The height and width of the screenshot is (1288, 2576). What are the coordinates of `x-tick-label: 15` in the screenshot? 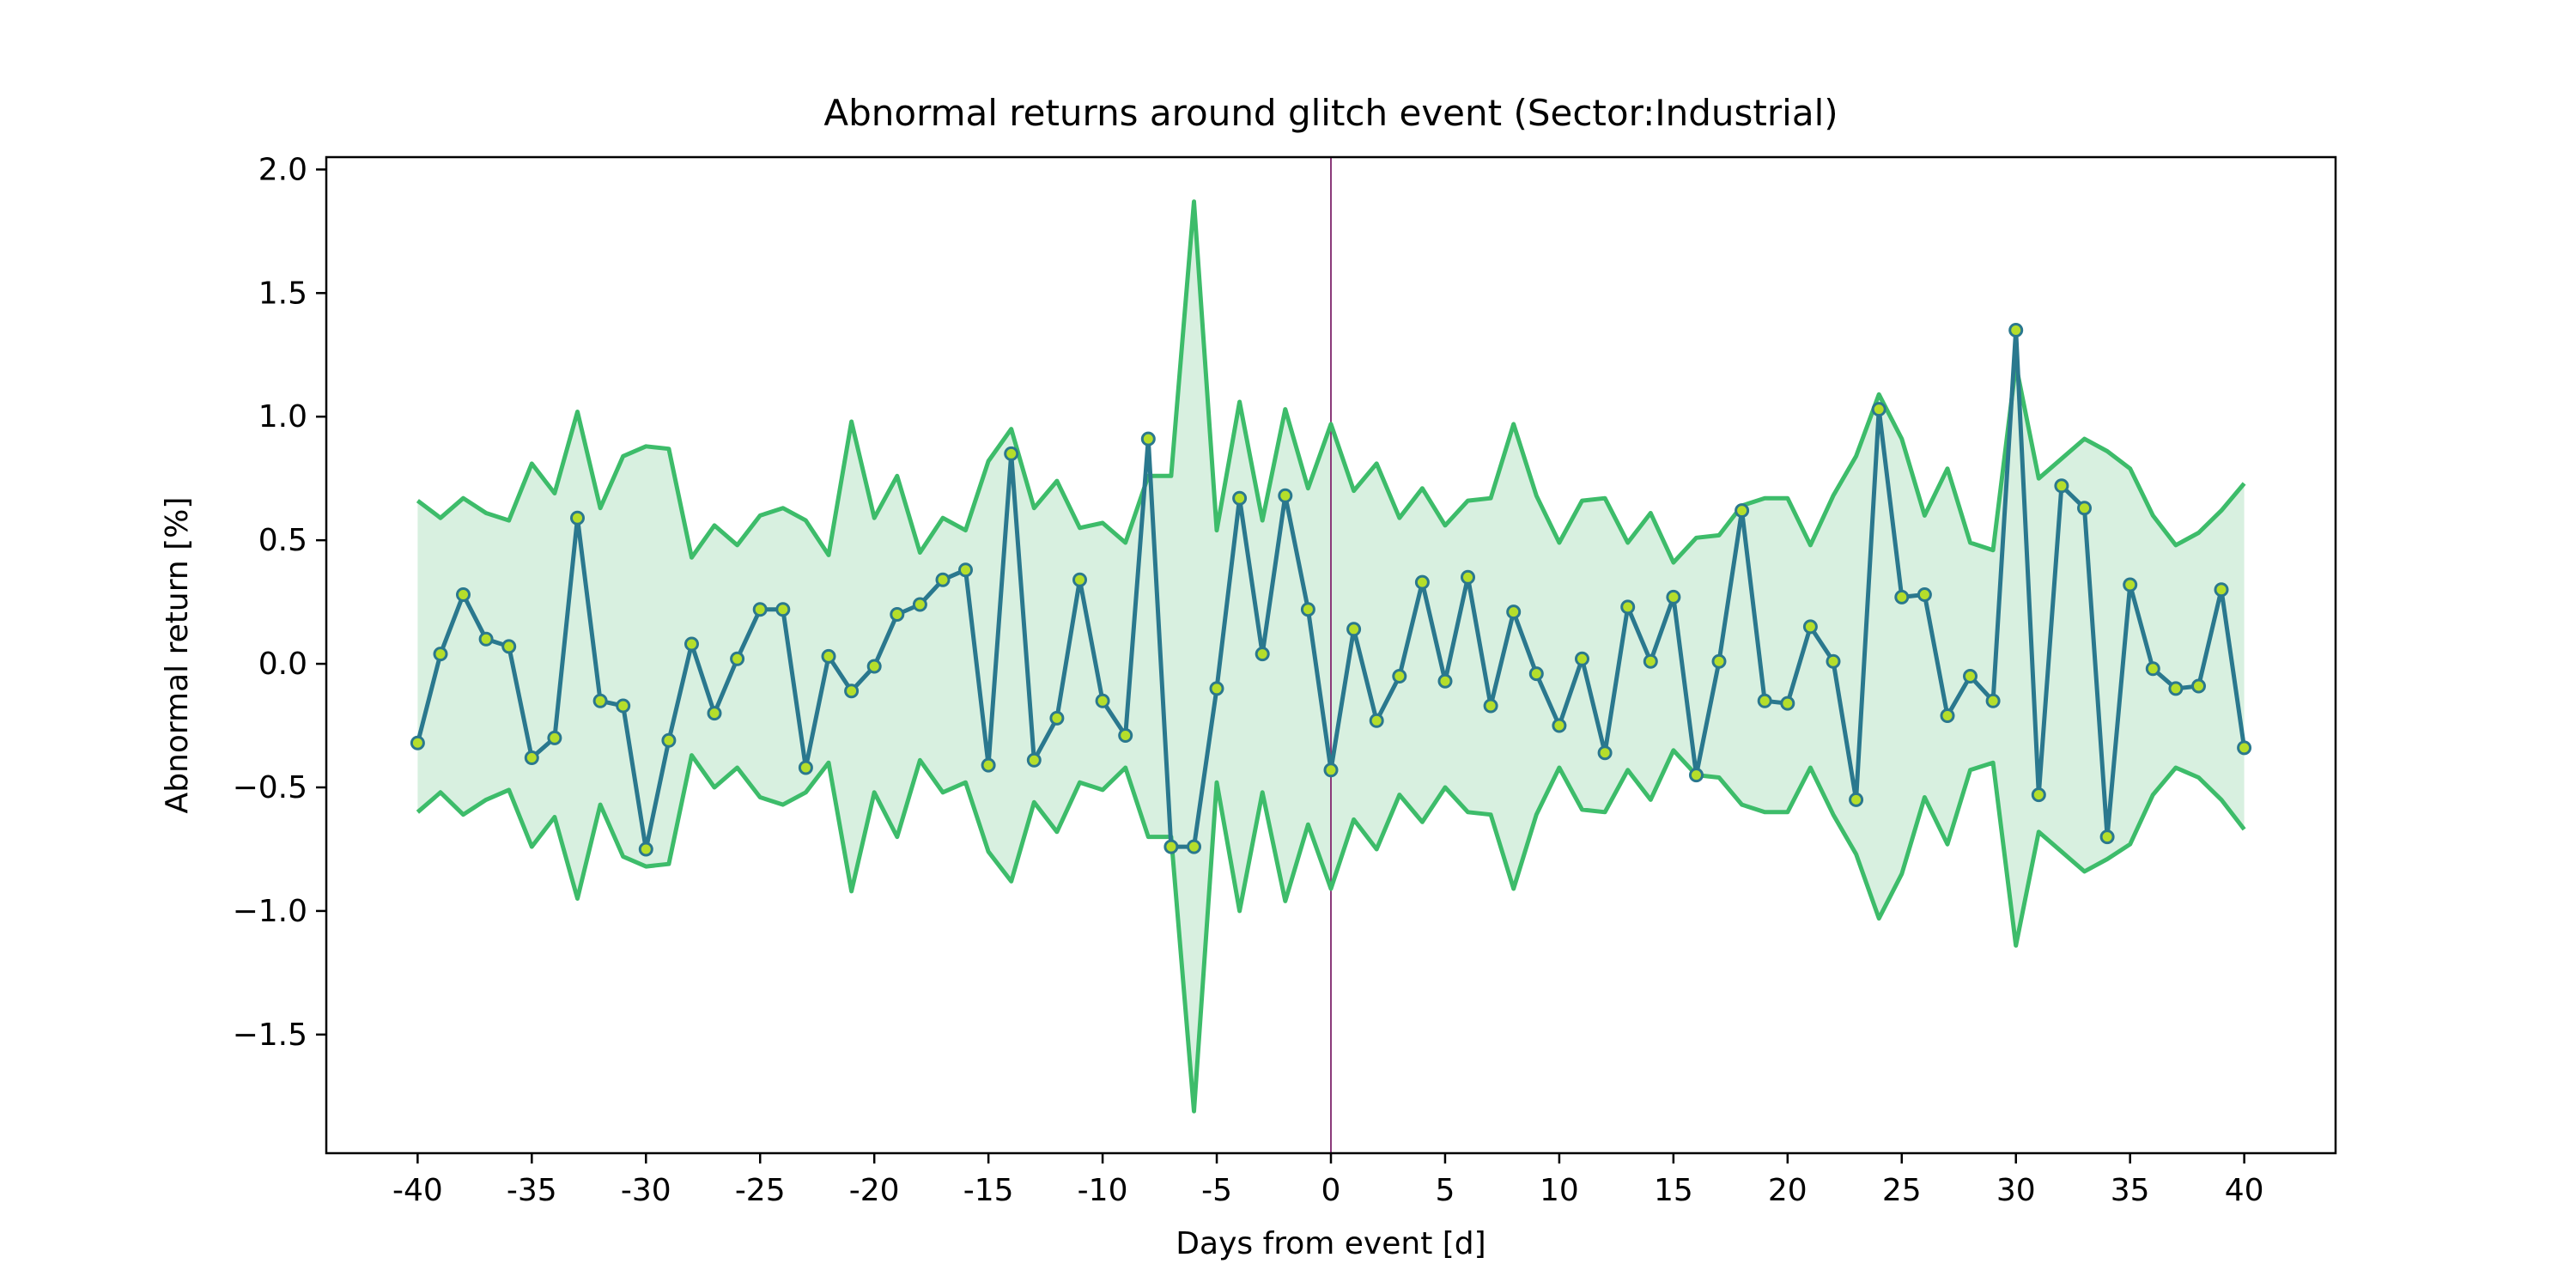 It's located at (1674, 1191).